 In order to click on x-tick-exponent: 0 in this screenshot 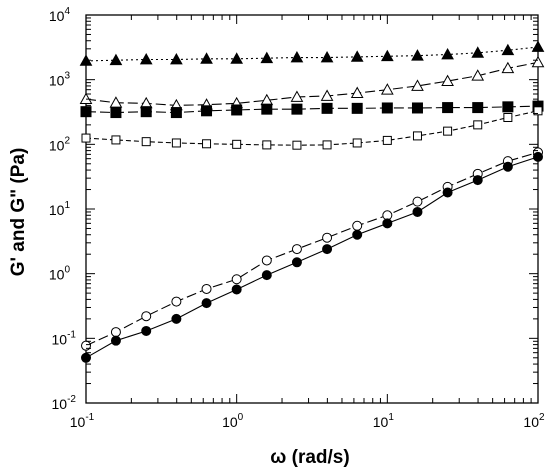, I will do `click(241, 417)`.